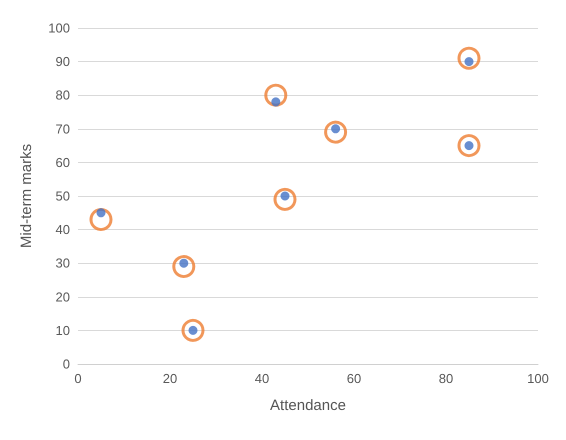  Describe the element at coordinates (59, 28) in the screenshot. I see `y-tick-label: 100` at that location.